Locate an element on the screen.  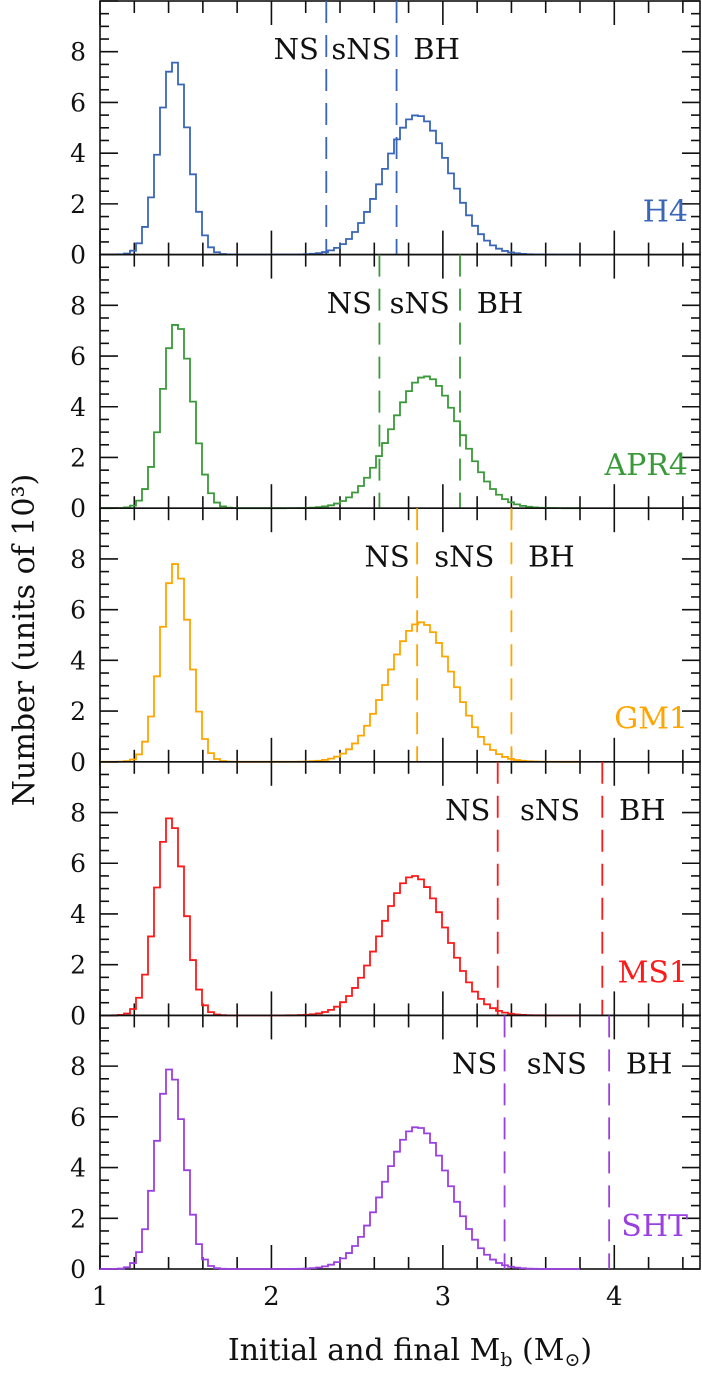
eos-label: H4 is located at coordinates (665, 211).